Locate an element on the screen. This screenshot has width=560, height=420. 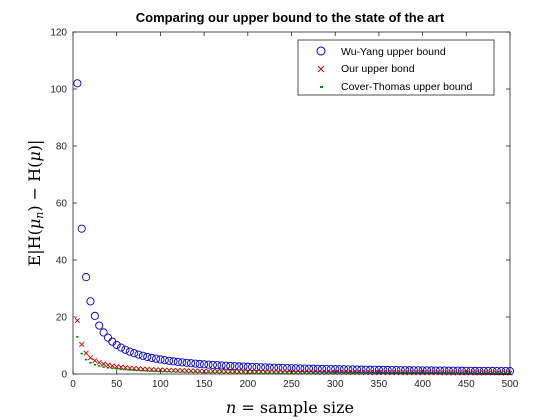
legend-label-cover-thomas: Cover-Thomas upper bound is located at coordinates (406, 87).